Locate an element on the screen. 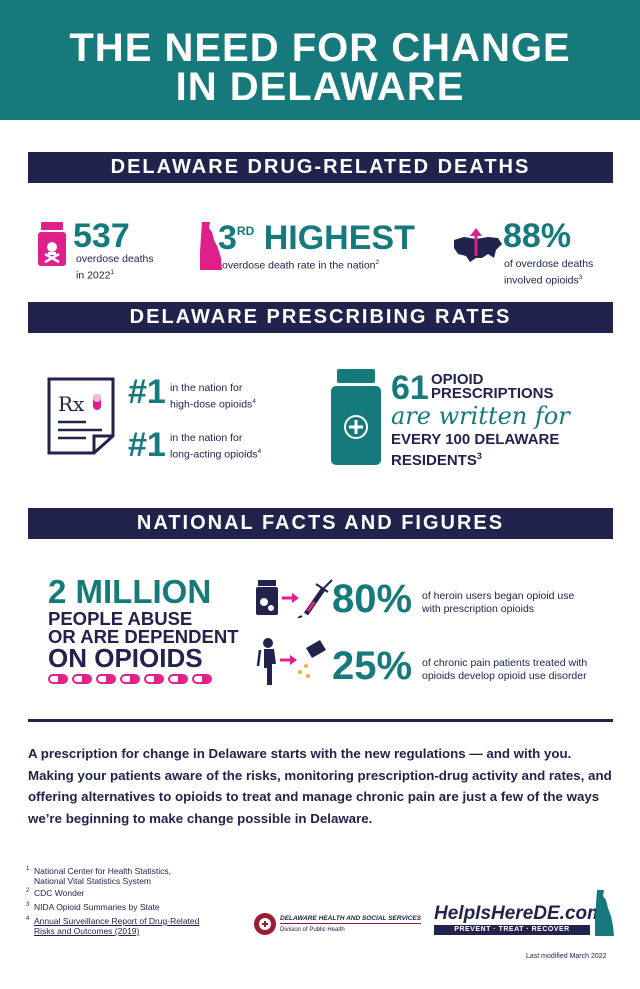 The image size is (640, 989). us-map-arrow-icon is located at coordinates (478, 245).